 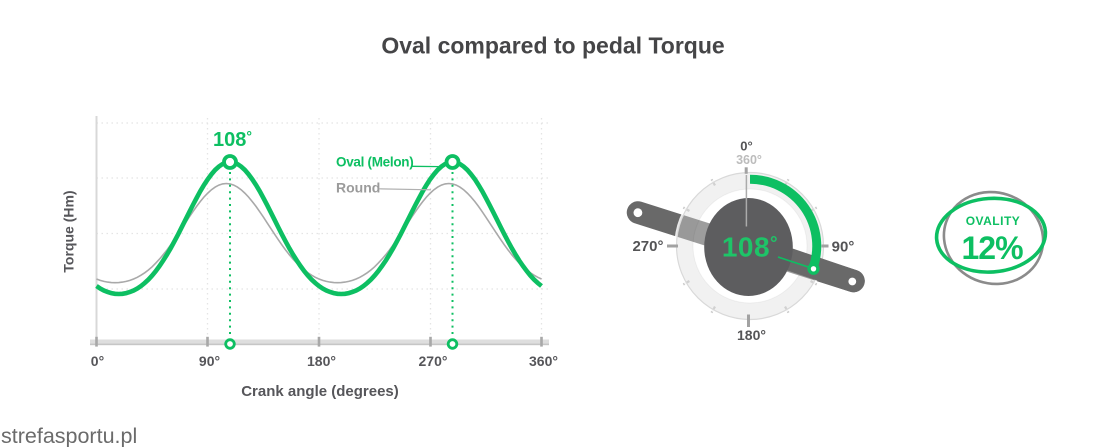 What do you see at coordinates (374, 162) in the screenshot?
I see `svg-text: Oval (Melon)` at bounding box center [374, 162].